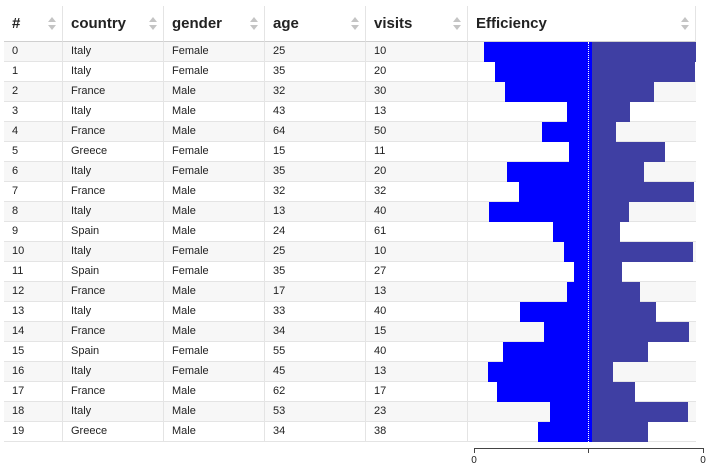 This screenshot has height=474, width=710. I want to click on table-row: 17 France Male 62 17, so click(350, 392).